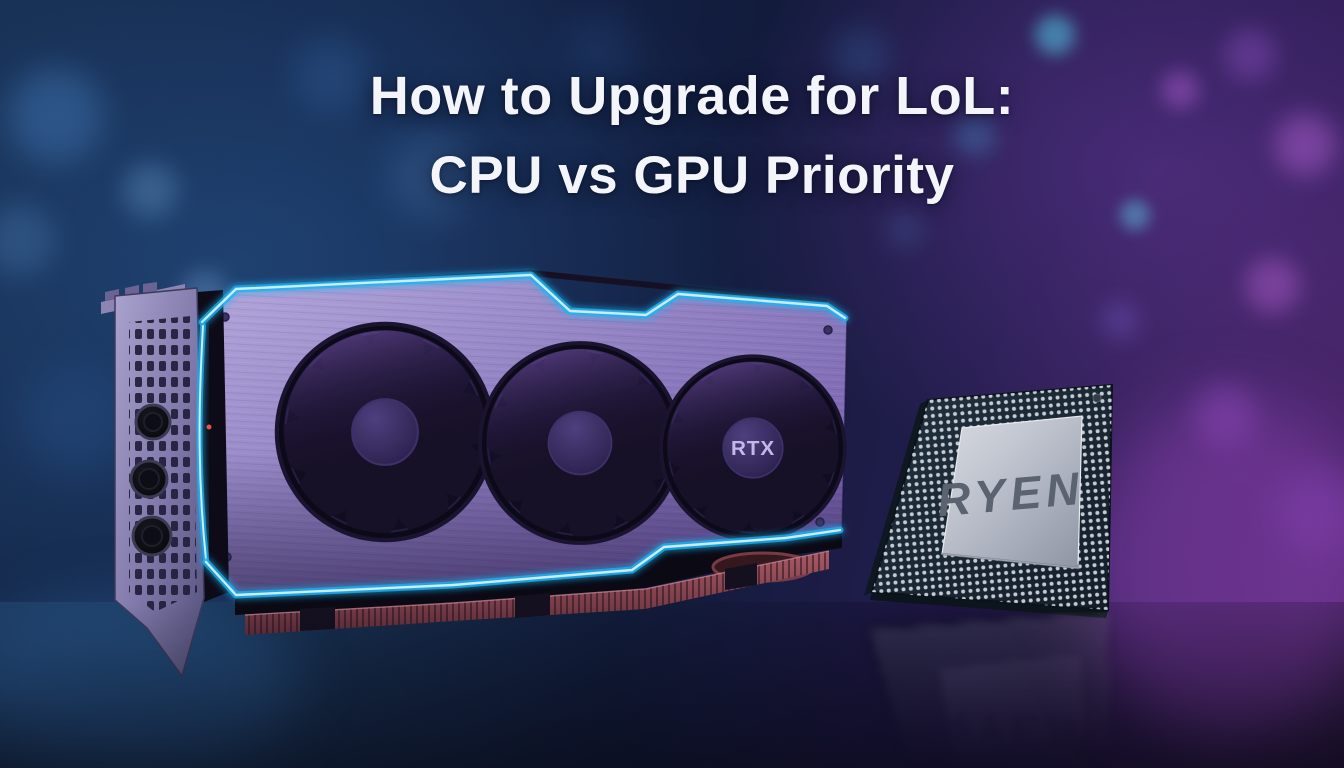 The height and width of the screenshot is (768, 1344). I want to click on gpu-fan-3: RTX, so click(752, 447).